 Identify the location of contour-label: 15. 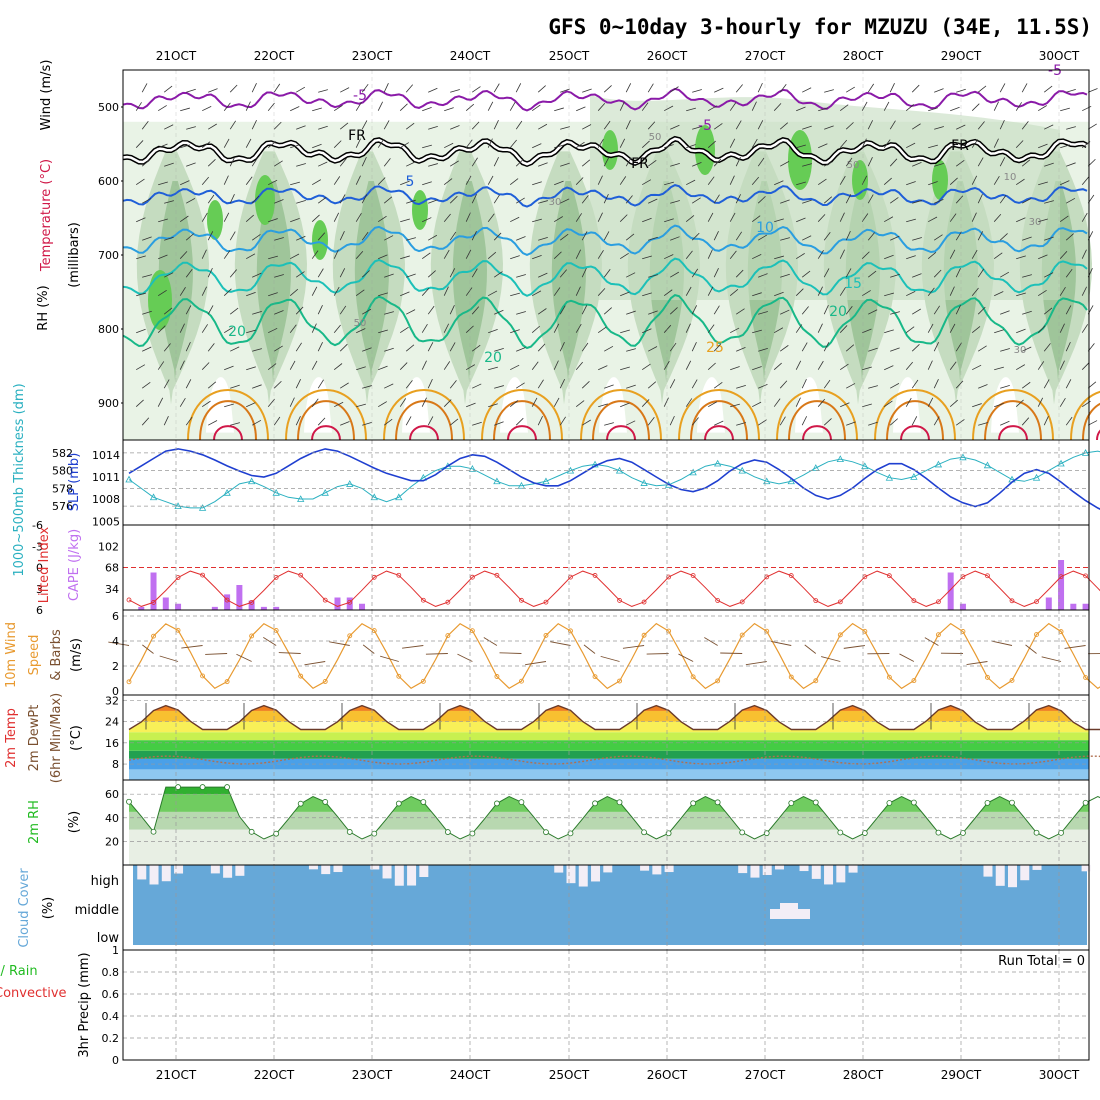
(853, 284).